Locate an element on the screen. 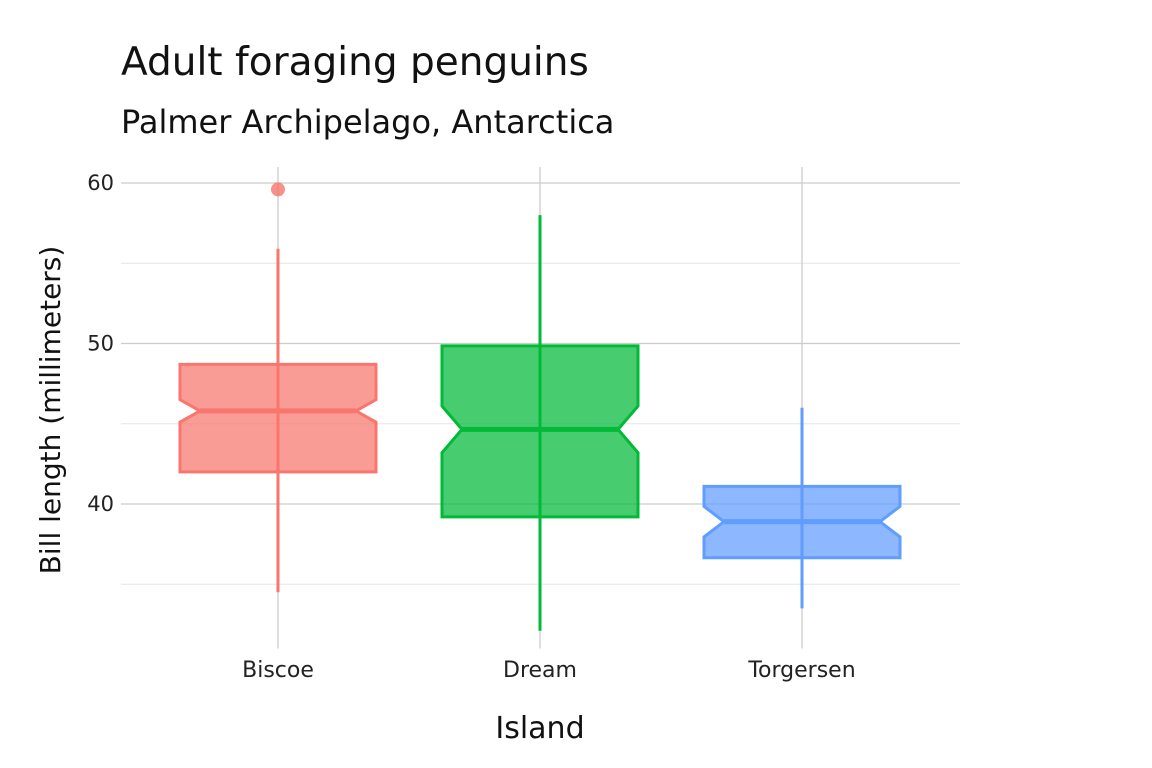 This screenshot has width=1152, height=768. x-tick-label: Biscoe is located at coordinates (278, 670).